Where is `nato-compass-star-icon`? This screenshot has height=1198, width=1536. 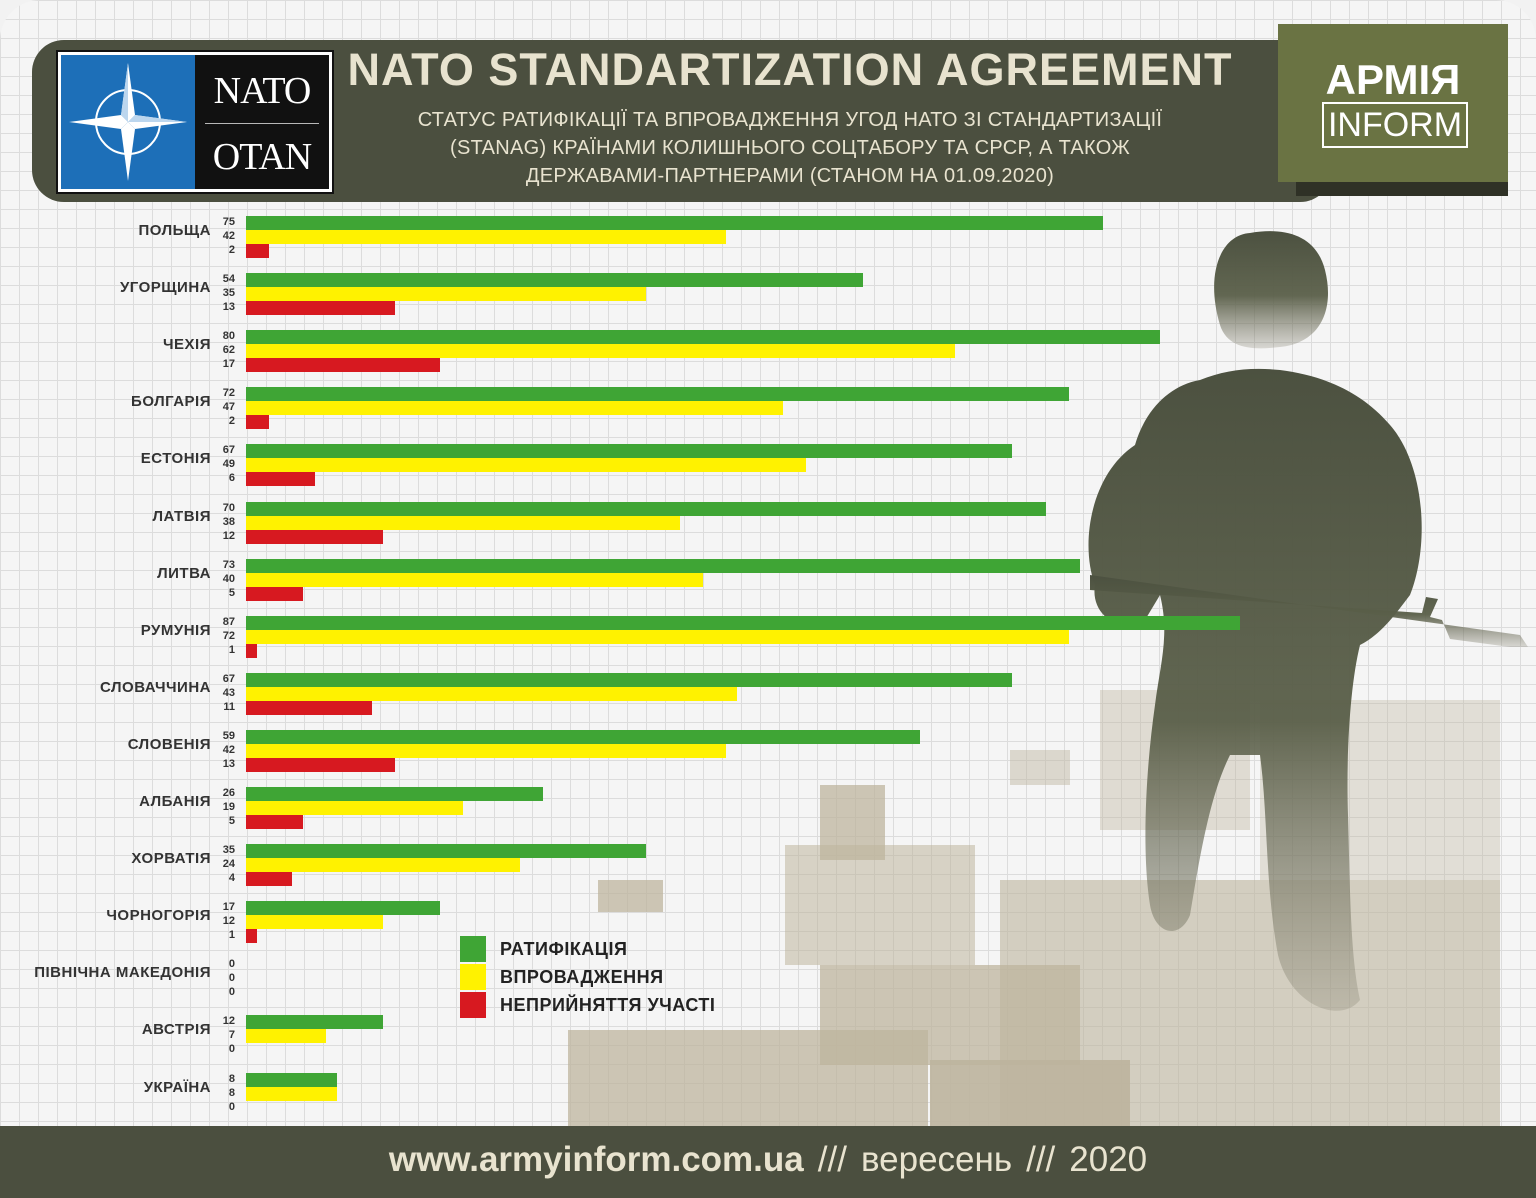
nato-compass-star-icon is located at coordinates (128, 122).